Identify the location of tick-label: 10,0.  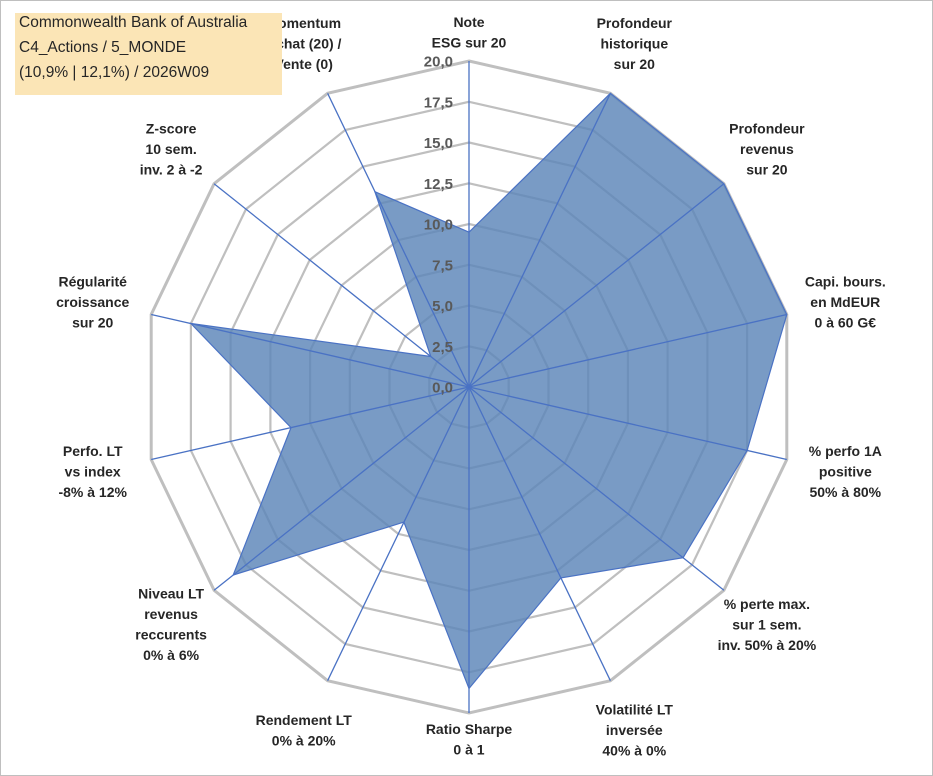
(438, 225).